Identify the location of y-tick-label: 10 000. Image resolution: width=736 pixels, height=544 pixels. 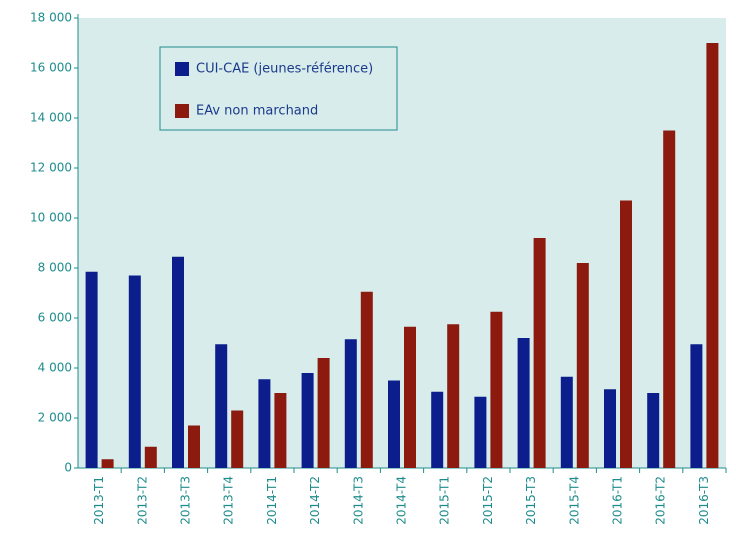
(51, 218).